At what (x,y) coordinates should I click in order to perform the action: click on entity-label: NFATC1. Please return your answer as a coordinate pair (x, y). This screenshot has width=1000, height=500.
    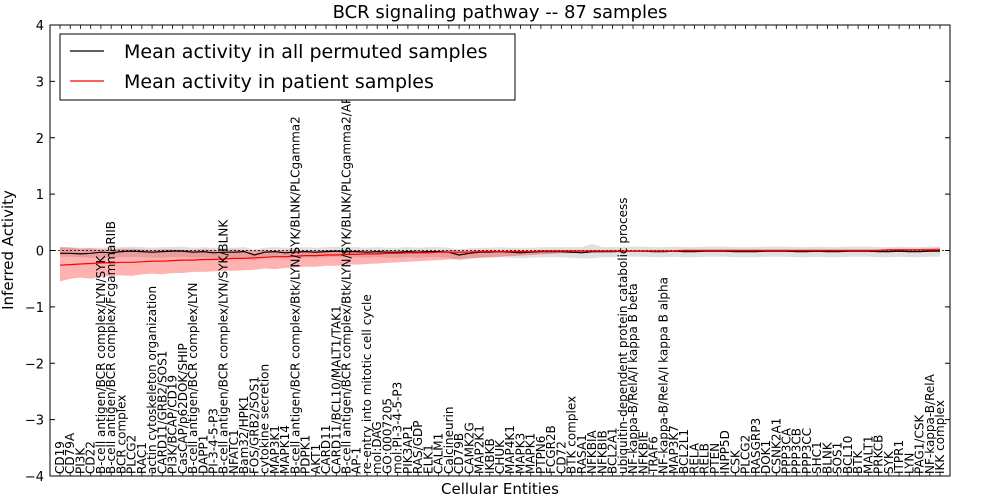
    Looking at the image, I should click on (234, 451).